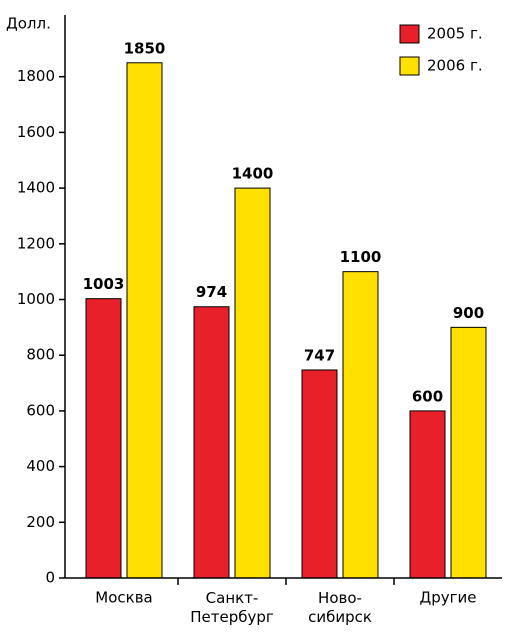 The width and height of the screenshot is (513, 640). What do you see at coordinates (253, 174) in the screenshot?
I see `value-label: 1400` at bounding box center [253, 174].